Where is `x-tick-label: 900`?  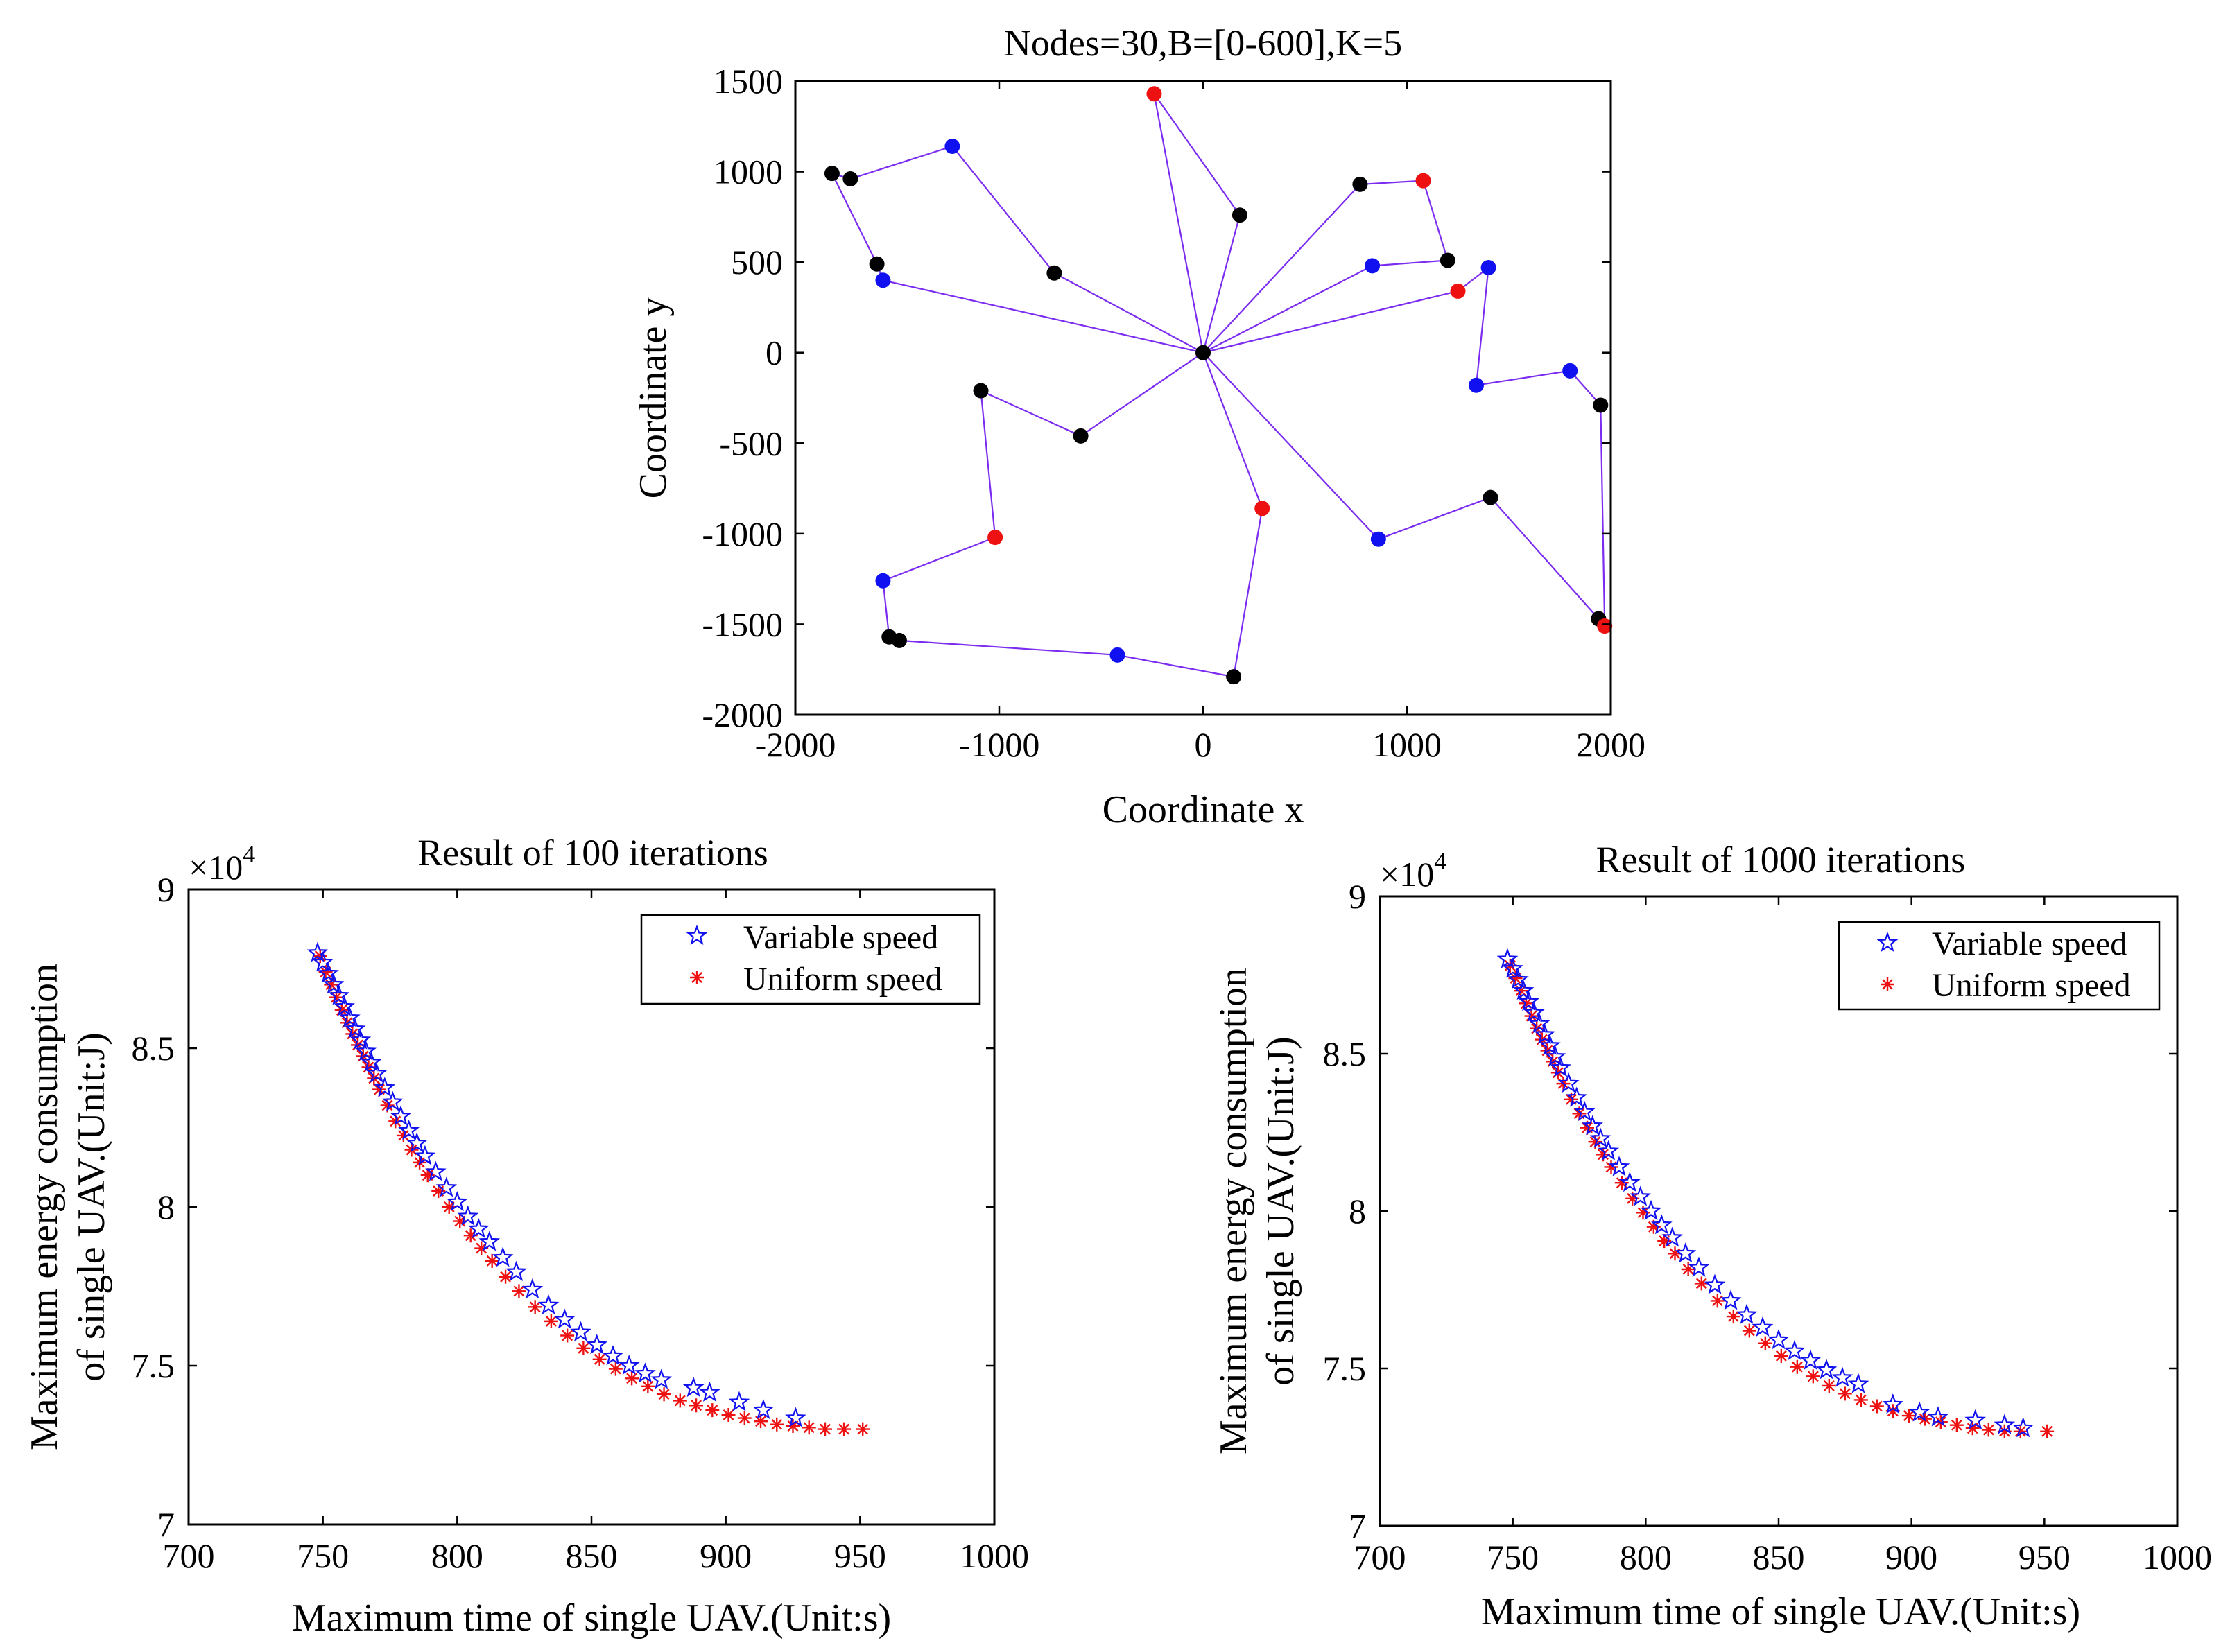 x-tick-label: 900 is located at coordinates (726, 1555).